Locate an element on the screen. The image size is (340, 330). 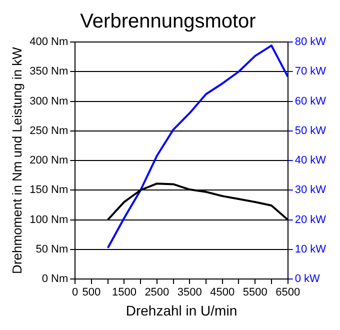
y2-tick-label: 0 kW is located at coordinates (307, 279).